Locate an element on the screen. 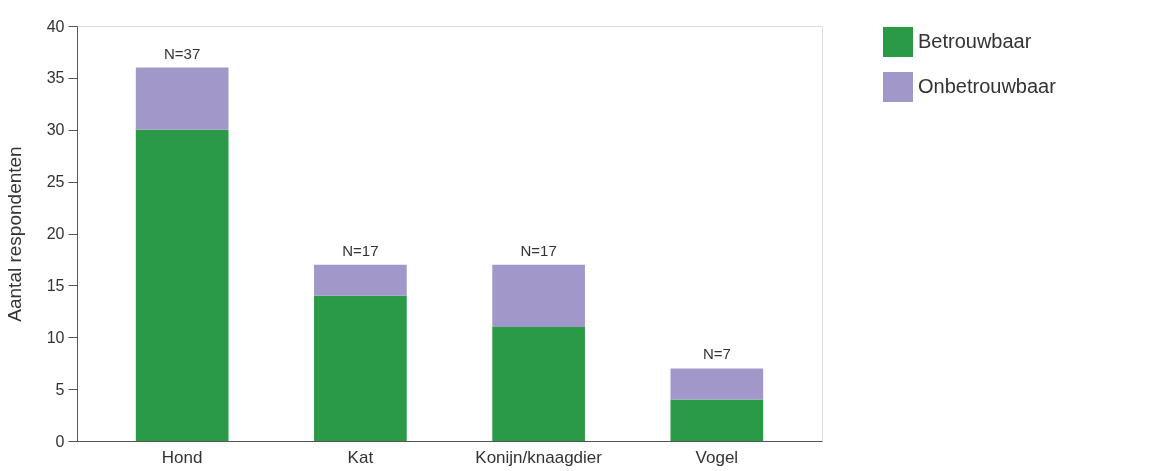 This screenshot has width=1165, height=471. y-tick-label: 10 is located at coordinates (55, 337).